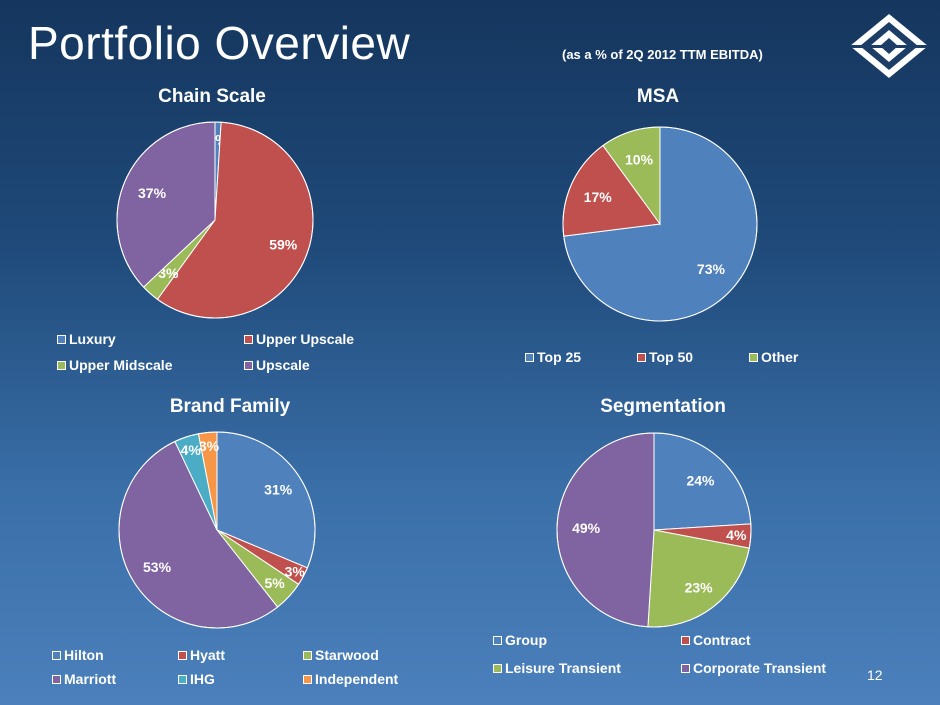 Image resolution: width=940 pixels, height=705 pixels. I want to click on pie-data-label: 24%, so click(700, 481).